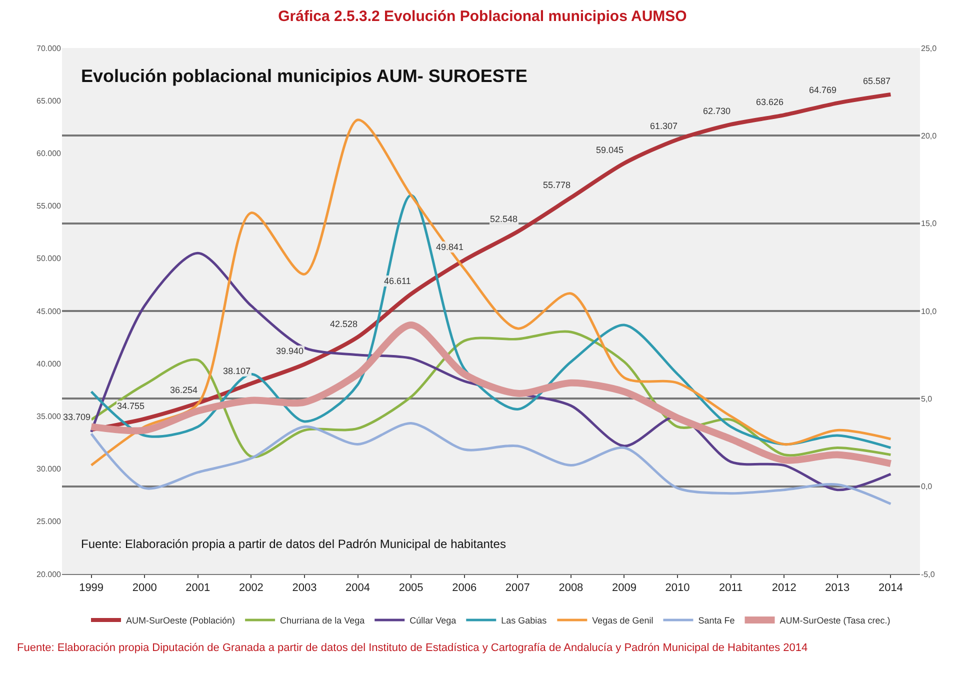 Image resolution: width=965 pixels, height=686 pixels. Describe the element at coordinates (49, 416) in the screenshot. I see `y-tick-label: 35.000` at that location.